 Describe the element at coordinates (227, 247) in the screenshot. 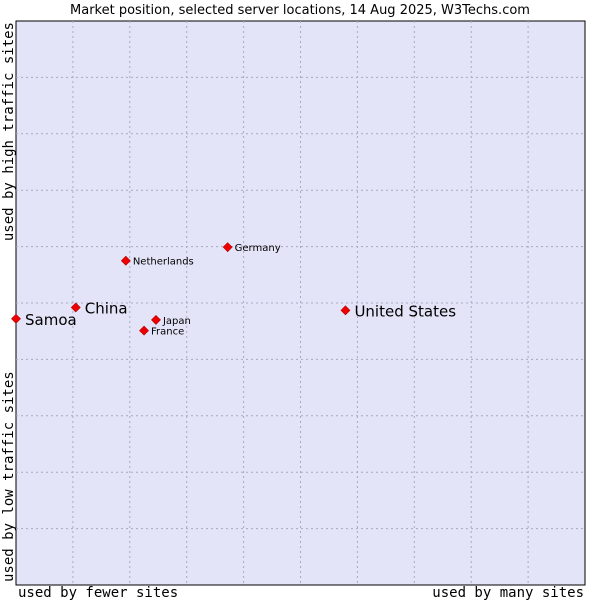

I see `data-point-germany` at that location.